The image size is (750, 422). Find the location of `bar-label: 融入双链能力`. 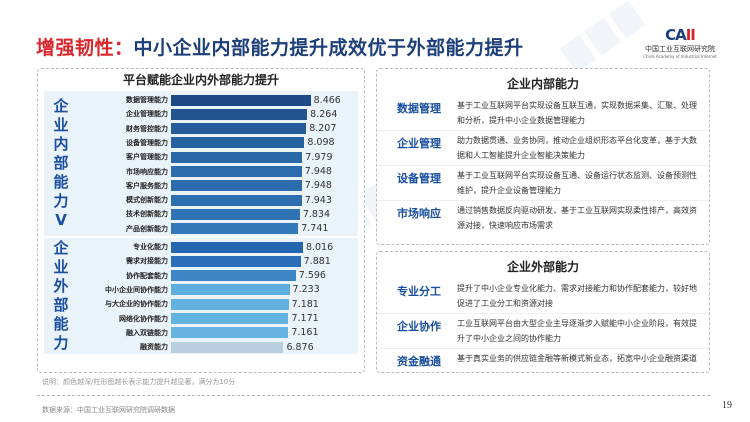

bar-label: 融入双链能力 is located at coordinates (147, 332).